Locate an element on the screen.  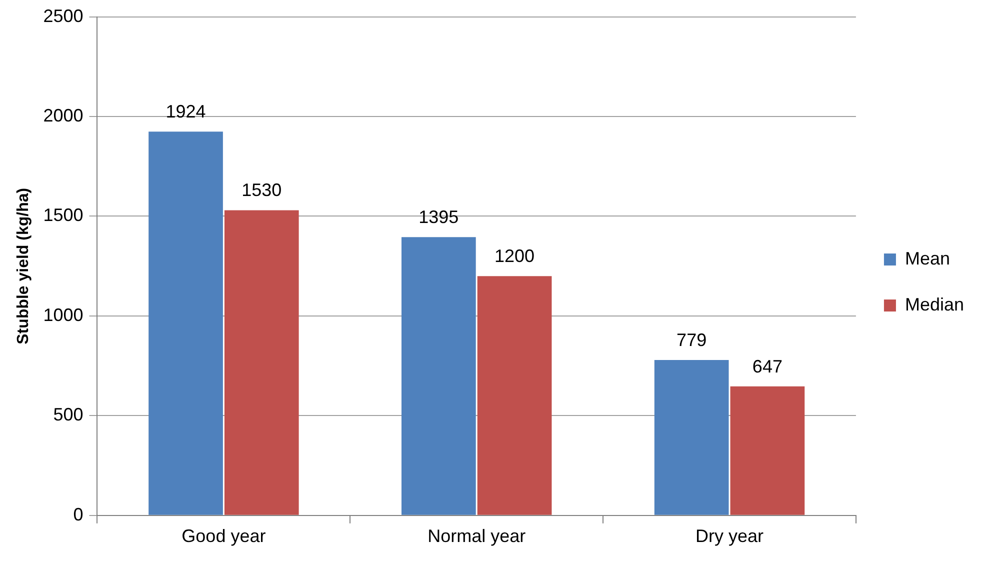
y-tick-label: 0 is located at coordinates (78, 514).